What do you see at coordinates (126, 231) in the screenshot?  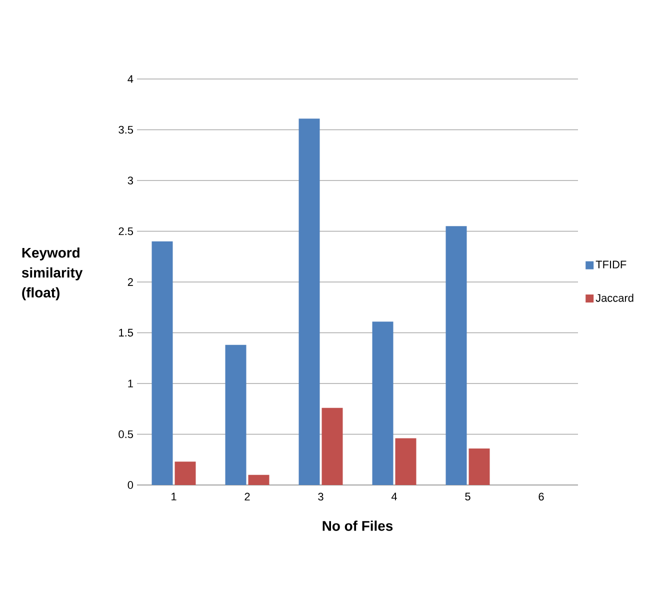 I see `y-tick-label: 2.5` at bounding box center [126, 231].